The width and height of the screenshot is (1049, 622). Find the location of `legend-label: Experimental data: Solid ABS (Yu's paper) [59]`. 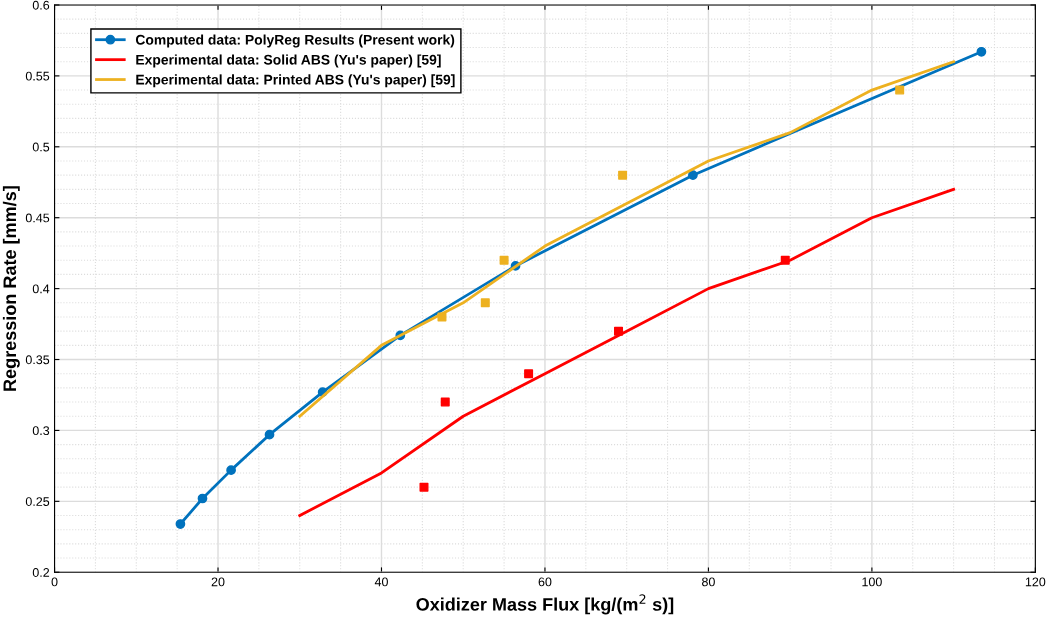

legend-label: Experimental data: Solid ABS (Yu's paper) [59] is located at coordinates (288, 61).